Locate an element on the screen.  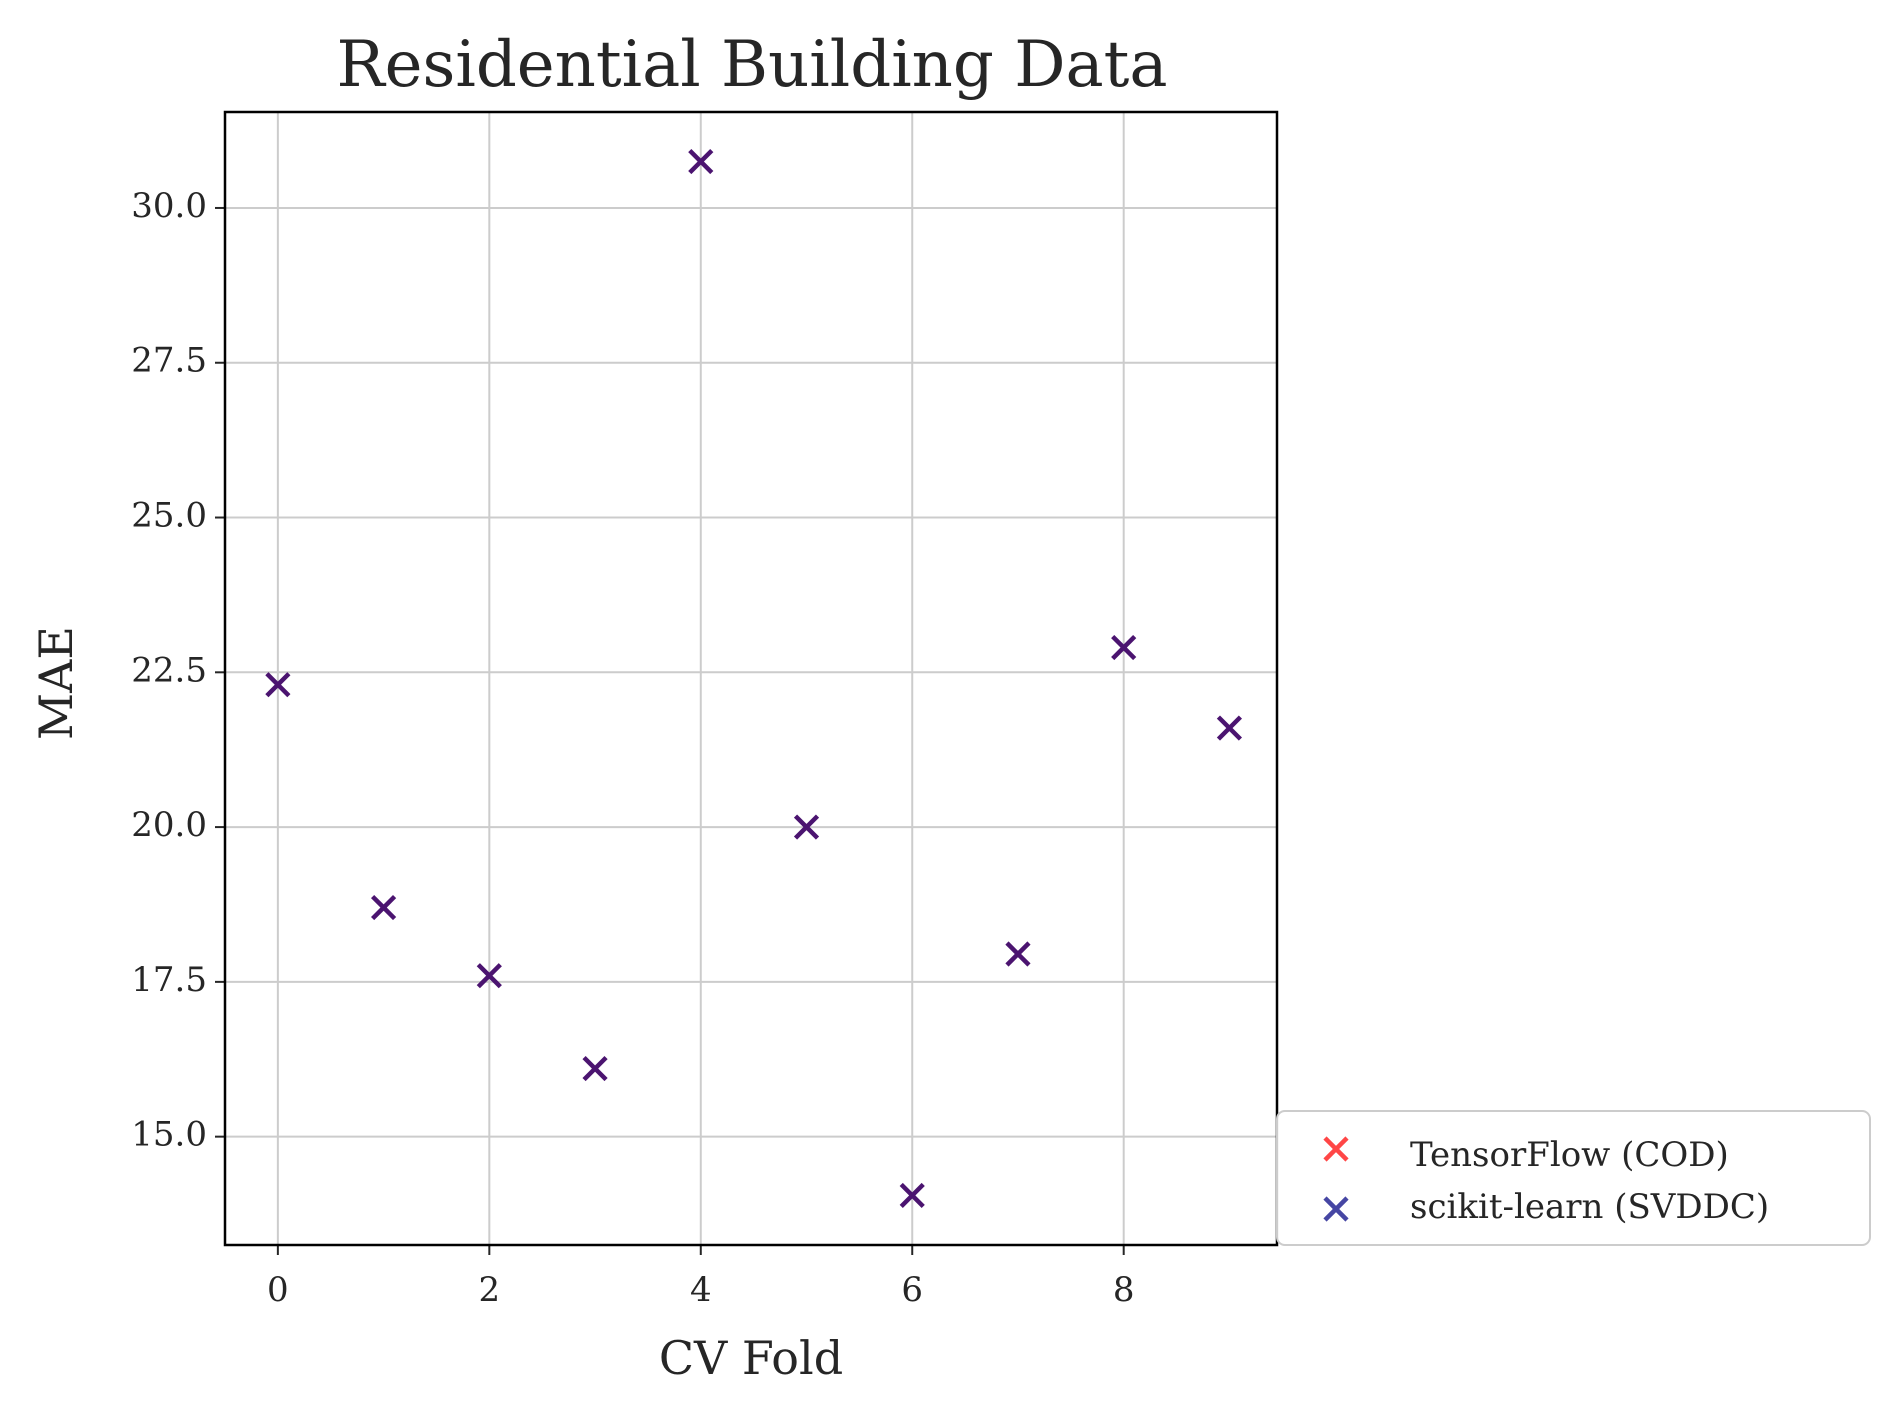
y-tick-label: 15.0 is located at coordinates (169, 1135).